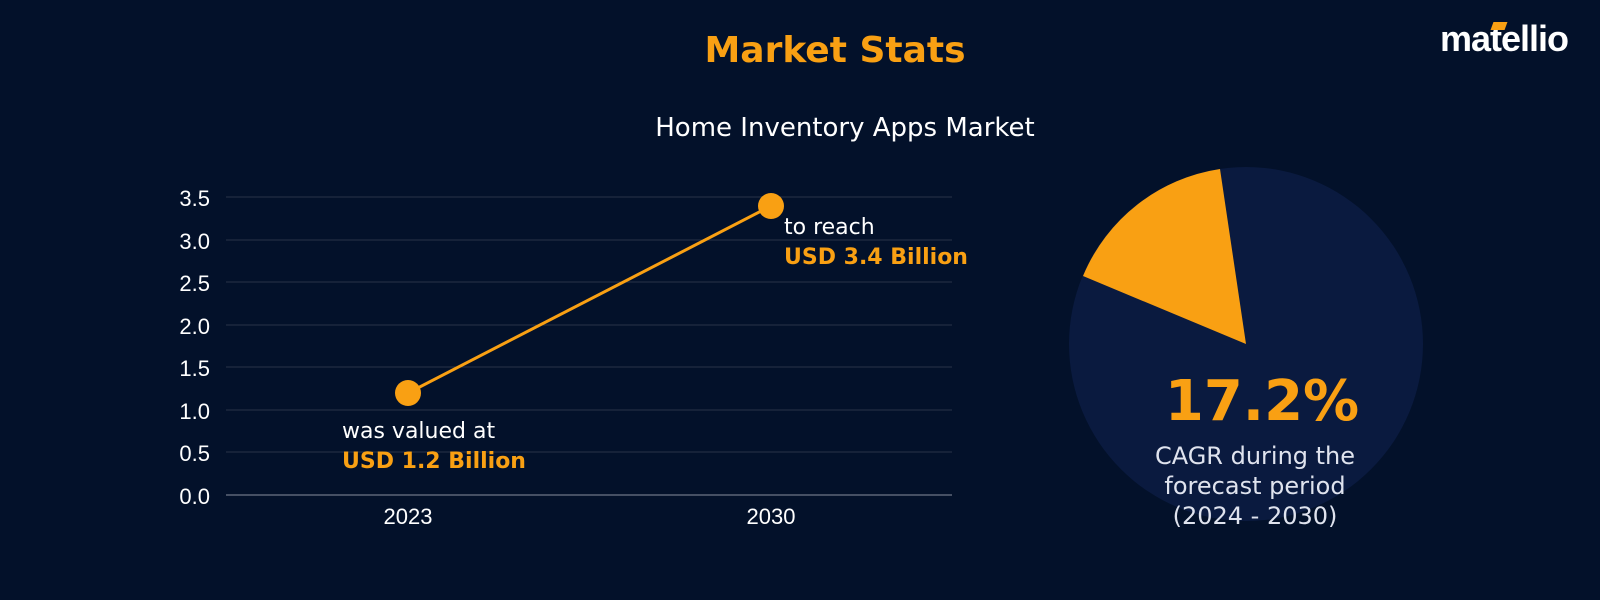  Describe the element at coordinates (194, 453) in the screenshot. I see `y-tick: 0.5` at that location.